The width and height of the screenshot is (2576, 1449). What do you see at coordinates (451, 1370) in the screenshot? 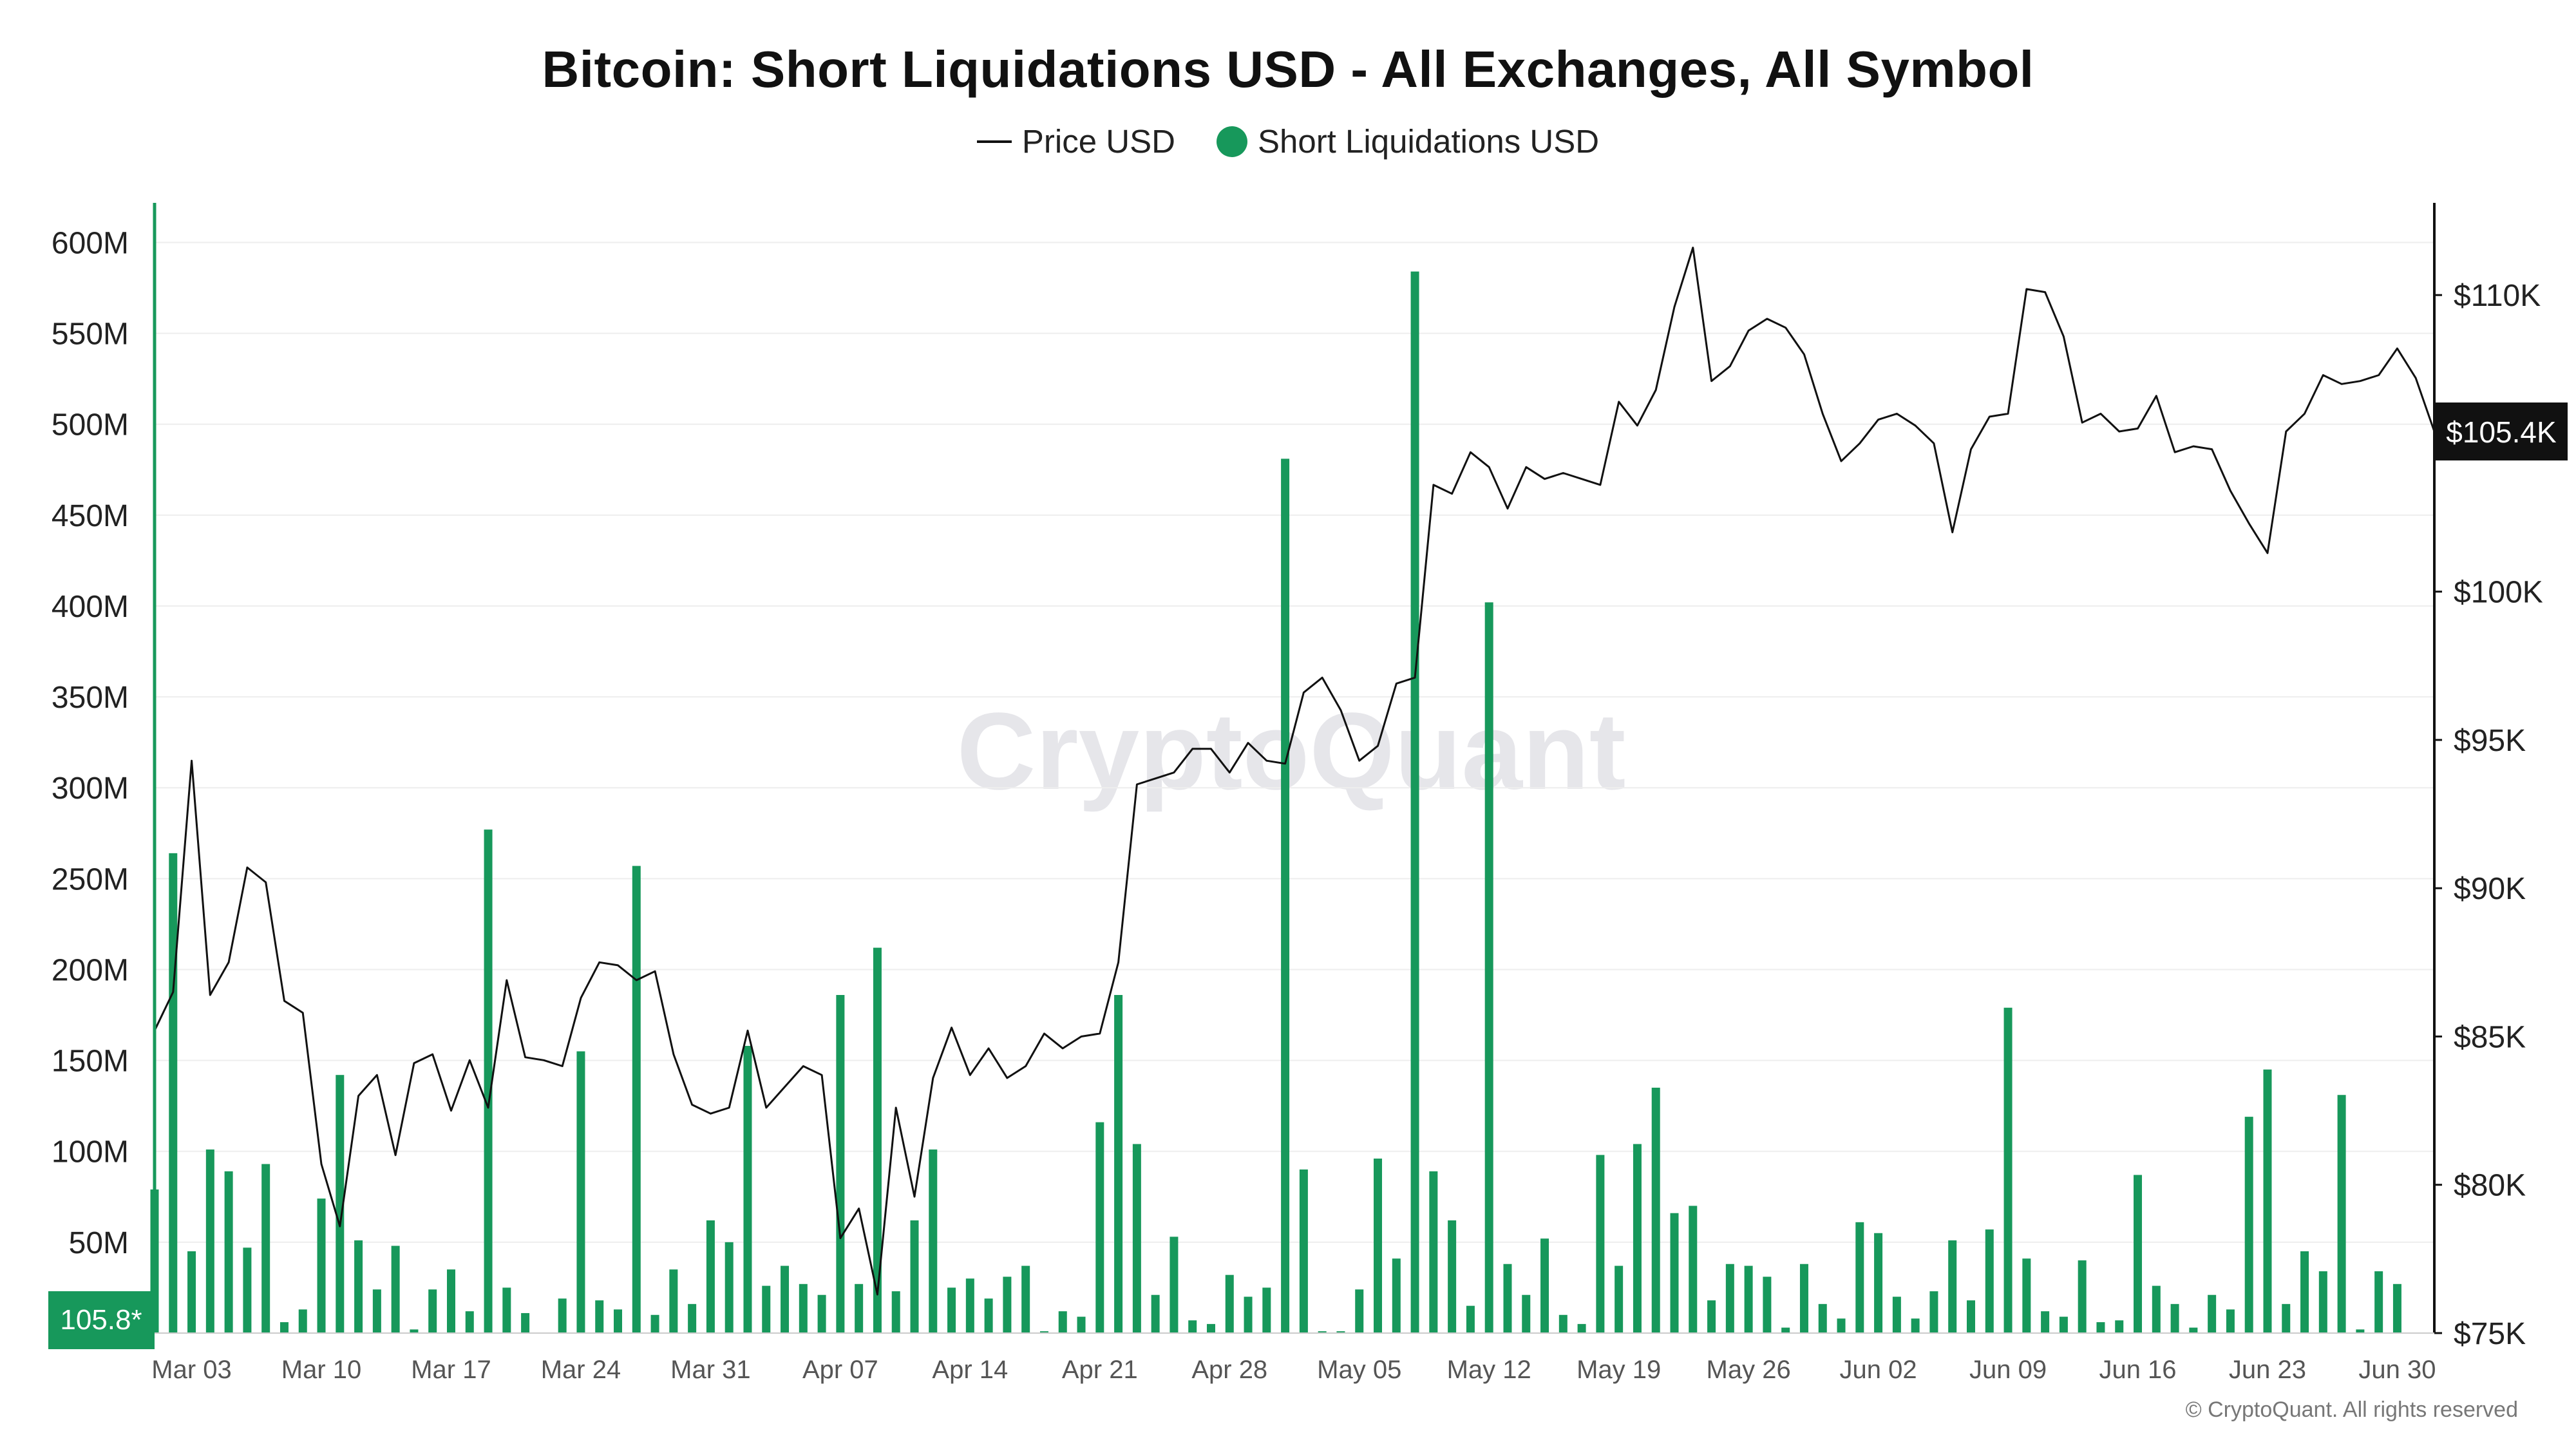
I see `x-tick-label: Mar 17` at bounding box center [451, 1370].